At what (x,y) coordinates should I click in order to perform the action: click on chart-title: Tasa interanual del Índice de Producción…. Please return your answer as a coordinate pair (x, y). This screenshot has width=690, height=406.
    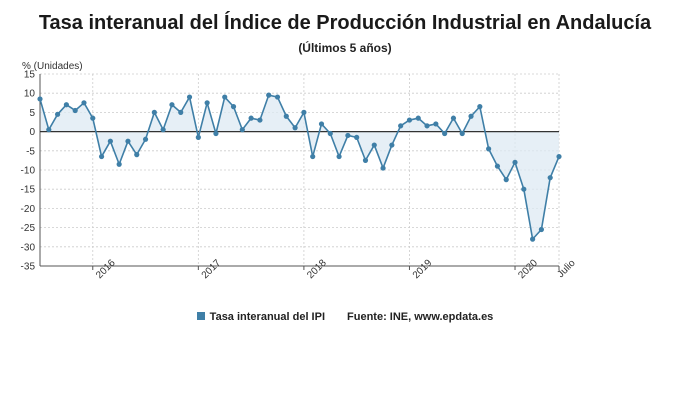
    Looking at the image, I should click on (345, 23).